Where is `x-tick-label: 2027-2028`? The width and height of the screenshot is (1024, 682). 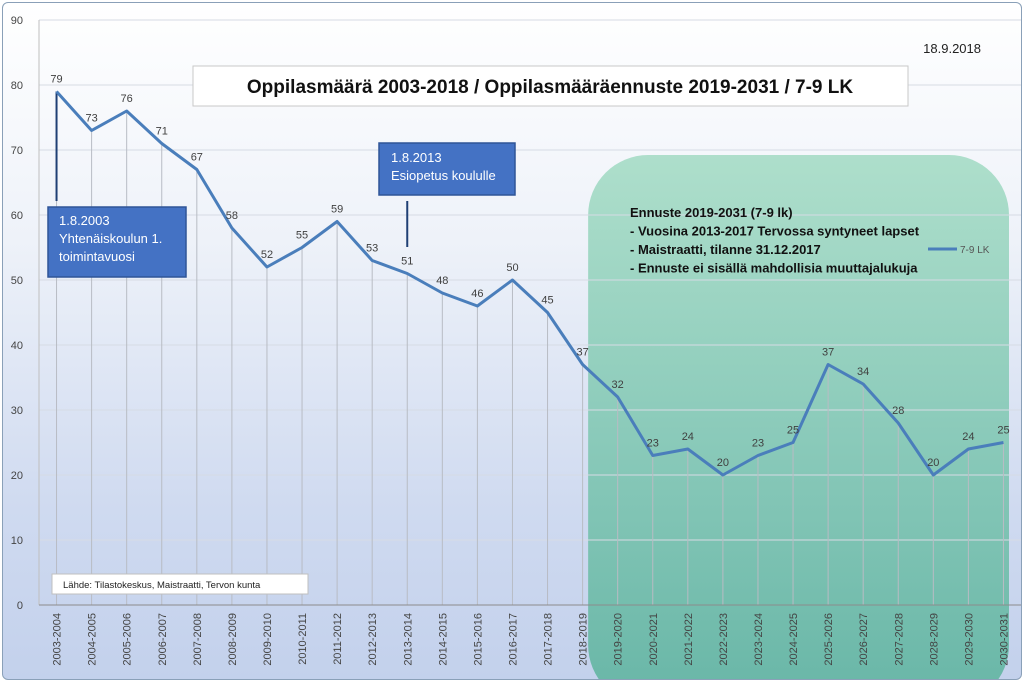
x-tick-label: 2027-2028 is located at coordinates (899, 639).